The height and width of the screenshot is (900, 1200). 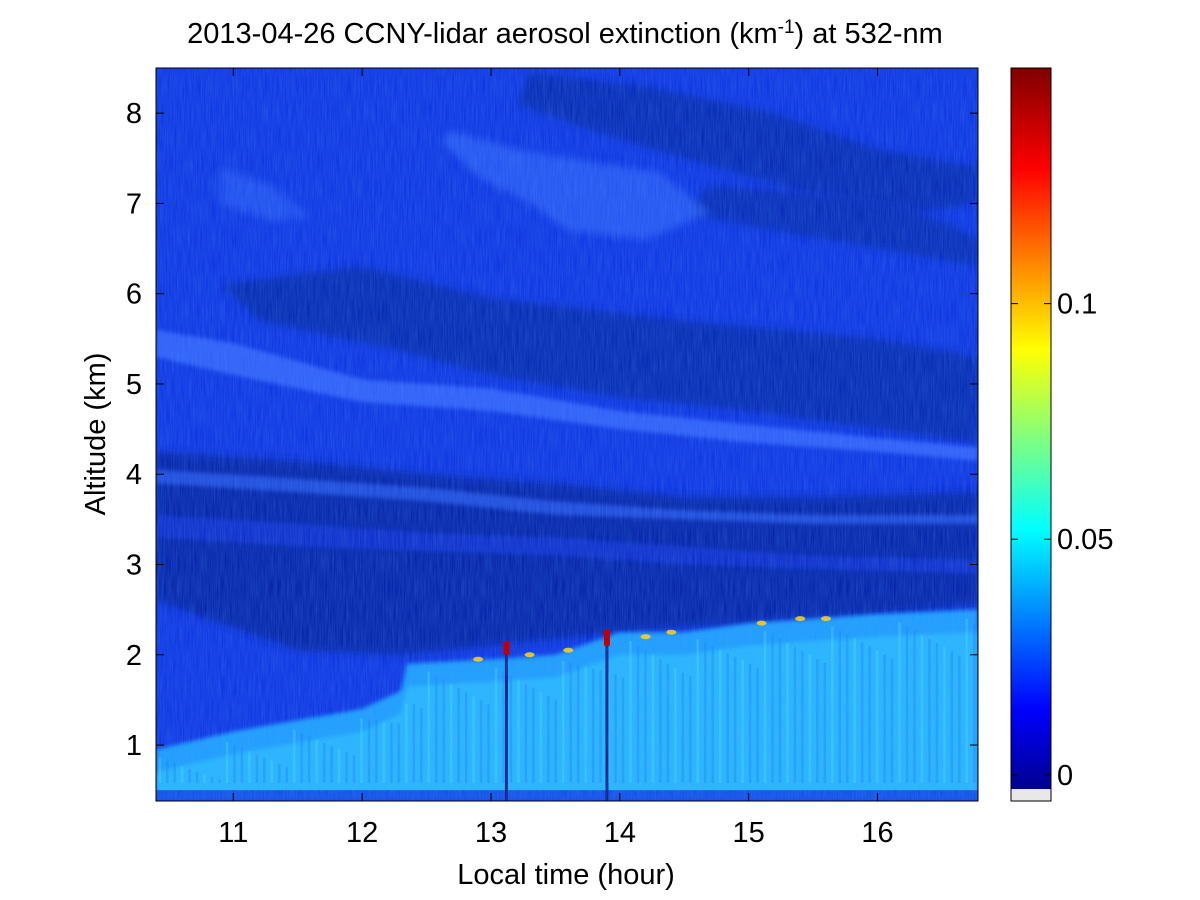 What do you see at coordinates (134, 746) in the screenshot?
I see `y-tick-label: 1` at bounding box center [134, 746].